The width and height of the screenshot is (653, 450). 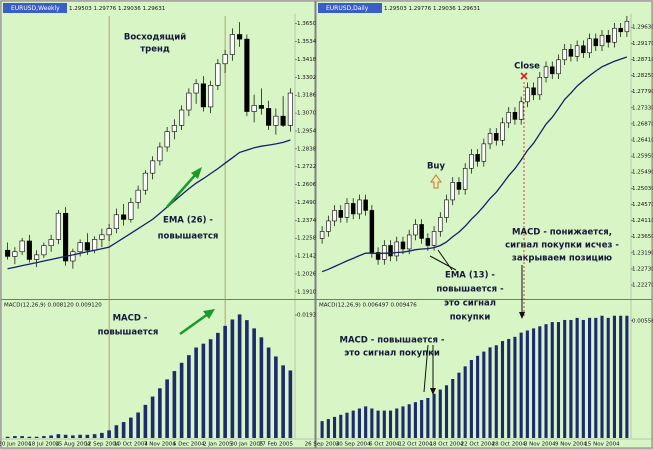 I want to click on y-tick-label: 1.28380, so click(x=308, y=149).